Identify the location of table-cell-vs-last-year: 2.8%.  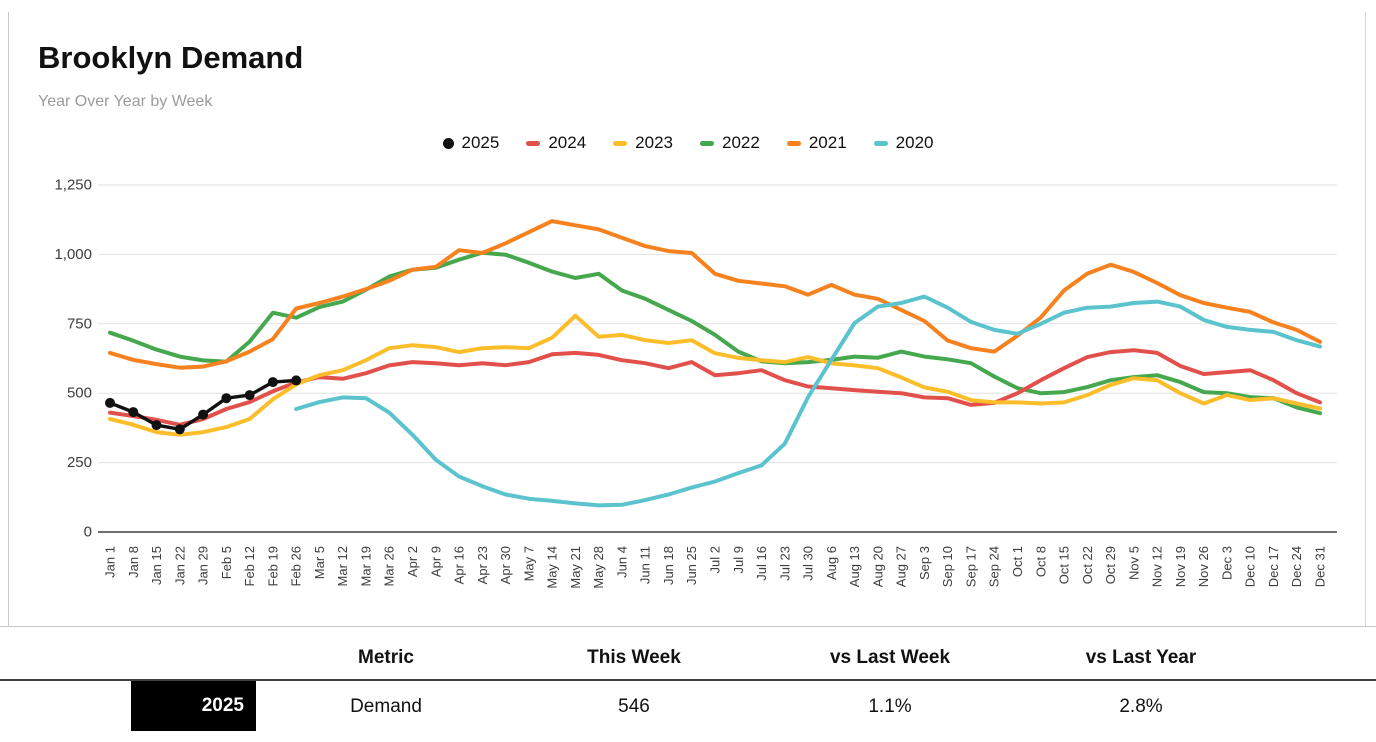
(1141, 706).